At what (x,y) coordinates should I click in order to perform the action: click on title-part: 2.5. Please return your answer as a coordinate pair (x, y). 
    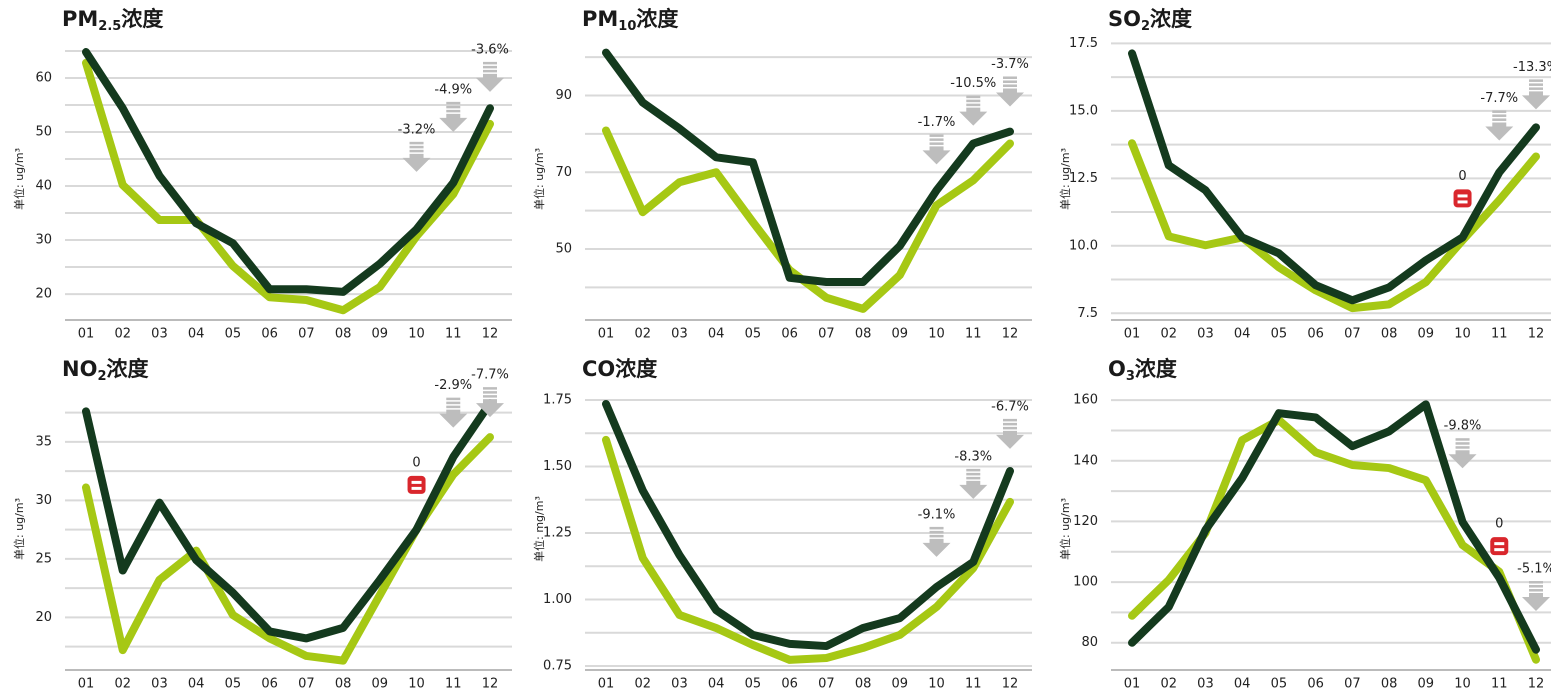
    Looking at the image, I should click on (109, 26).